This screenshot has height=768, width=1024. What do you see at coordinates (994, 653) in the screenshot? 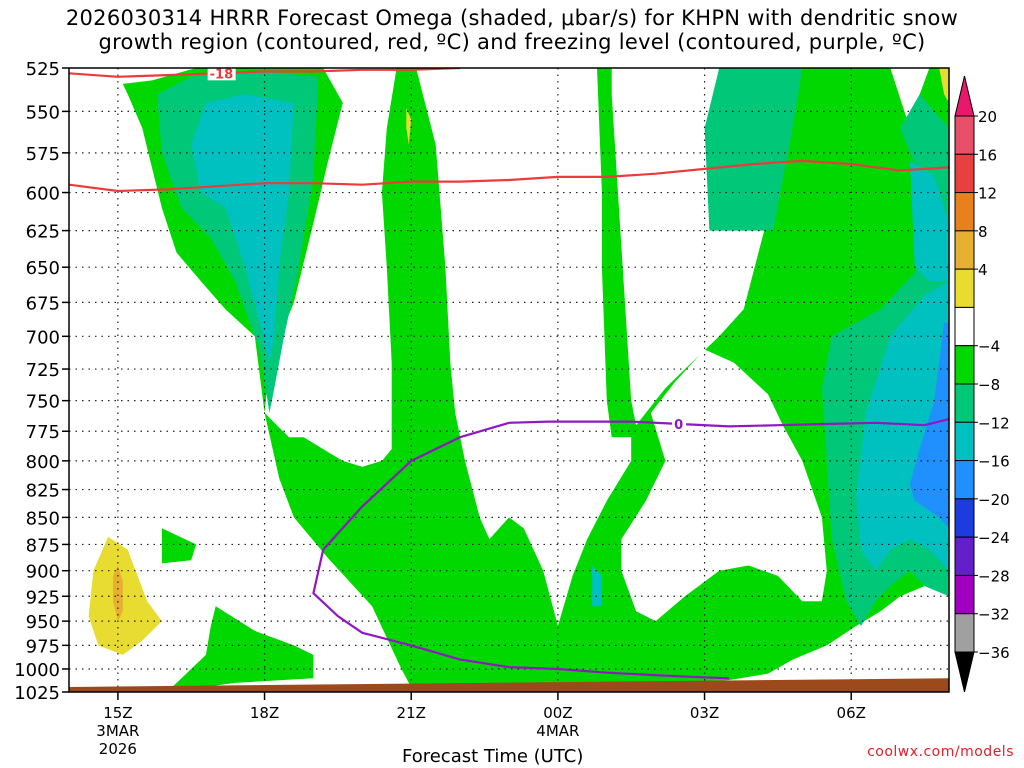
I see `colorbar-label-13: −36` at bounding box center [994, 653].